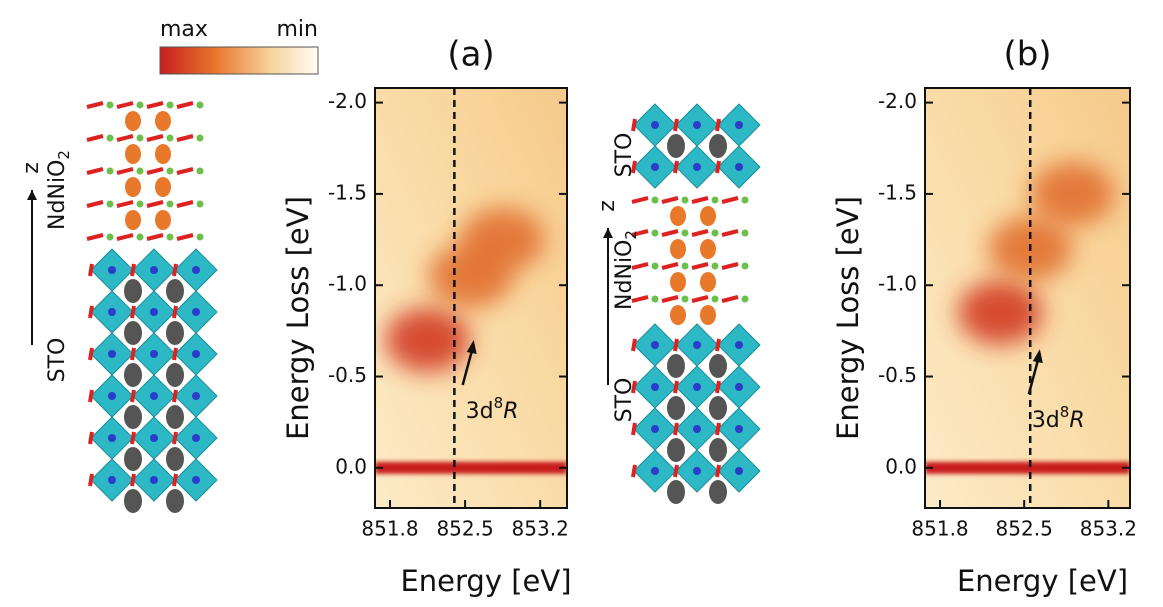 The height and width of the screenshot is (607, 1163). Describe the element at coordinates (1076, 420) in the screenshot. I see `annotation-italic: R` at that location.